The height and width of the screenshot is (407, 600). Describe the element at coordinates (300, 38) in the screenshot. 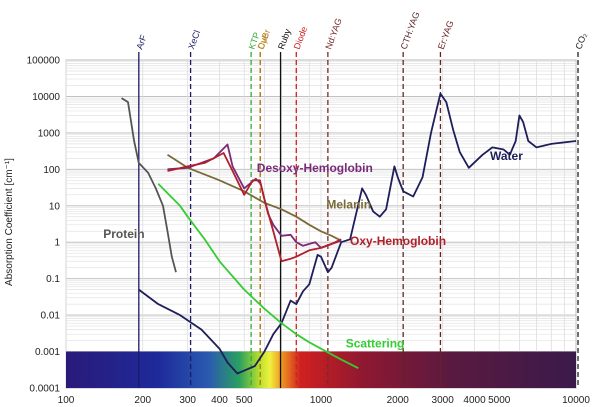

I see `laser-label: Diode` at that location.